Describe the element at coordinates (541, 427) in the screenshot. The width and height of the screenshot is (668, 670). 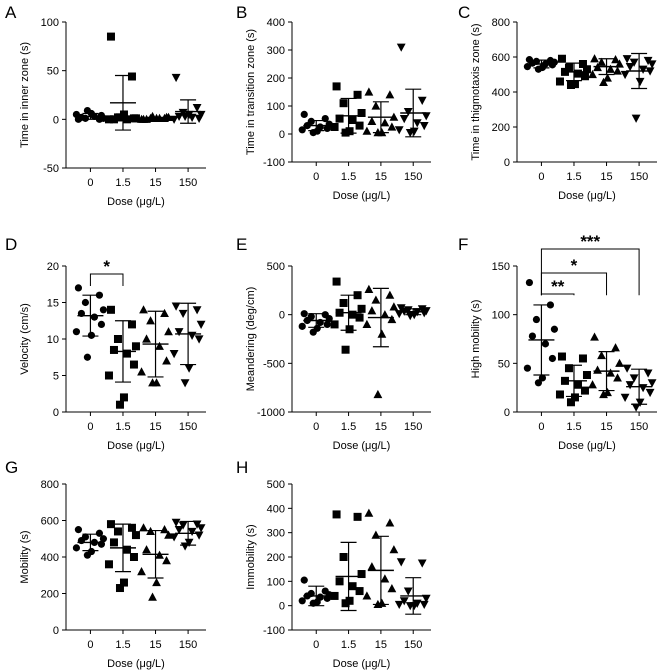
I see `x-tick-label: 0` at that location.